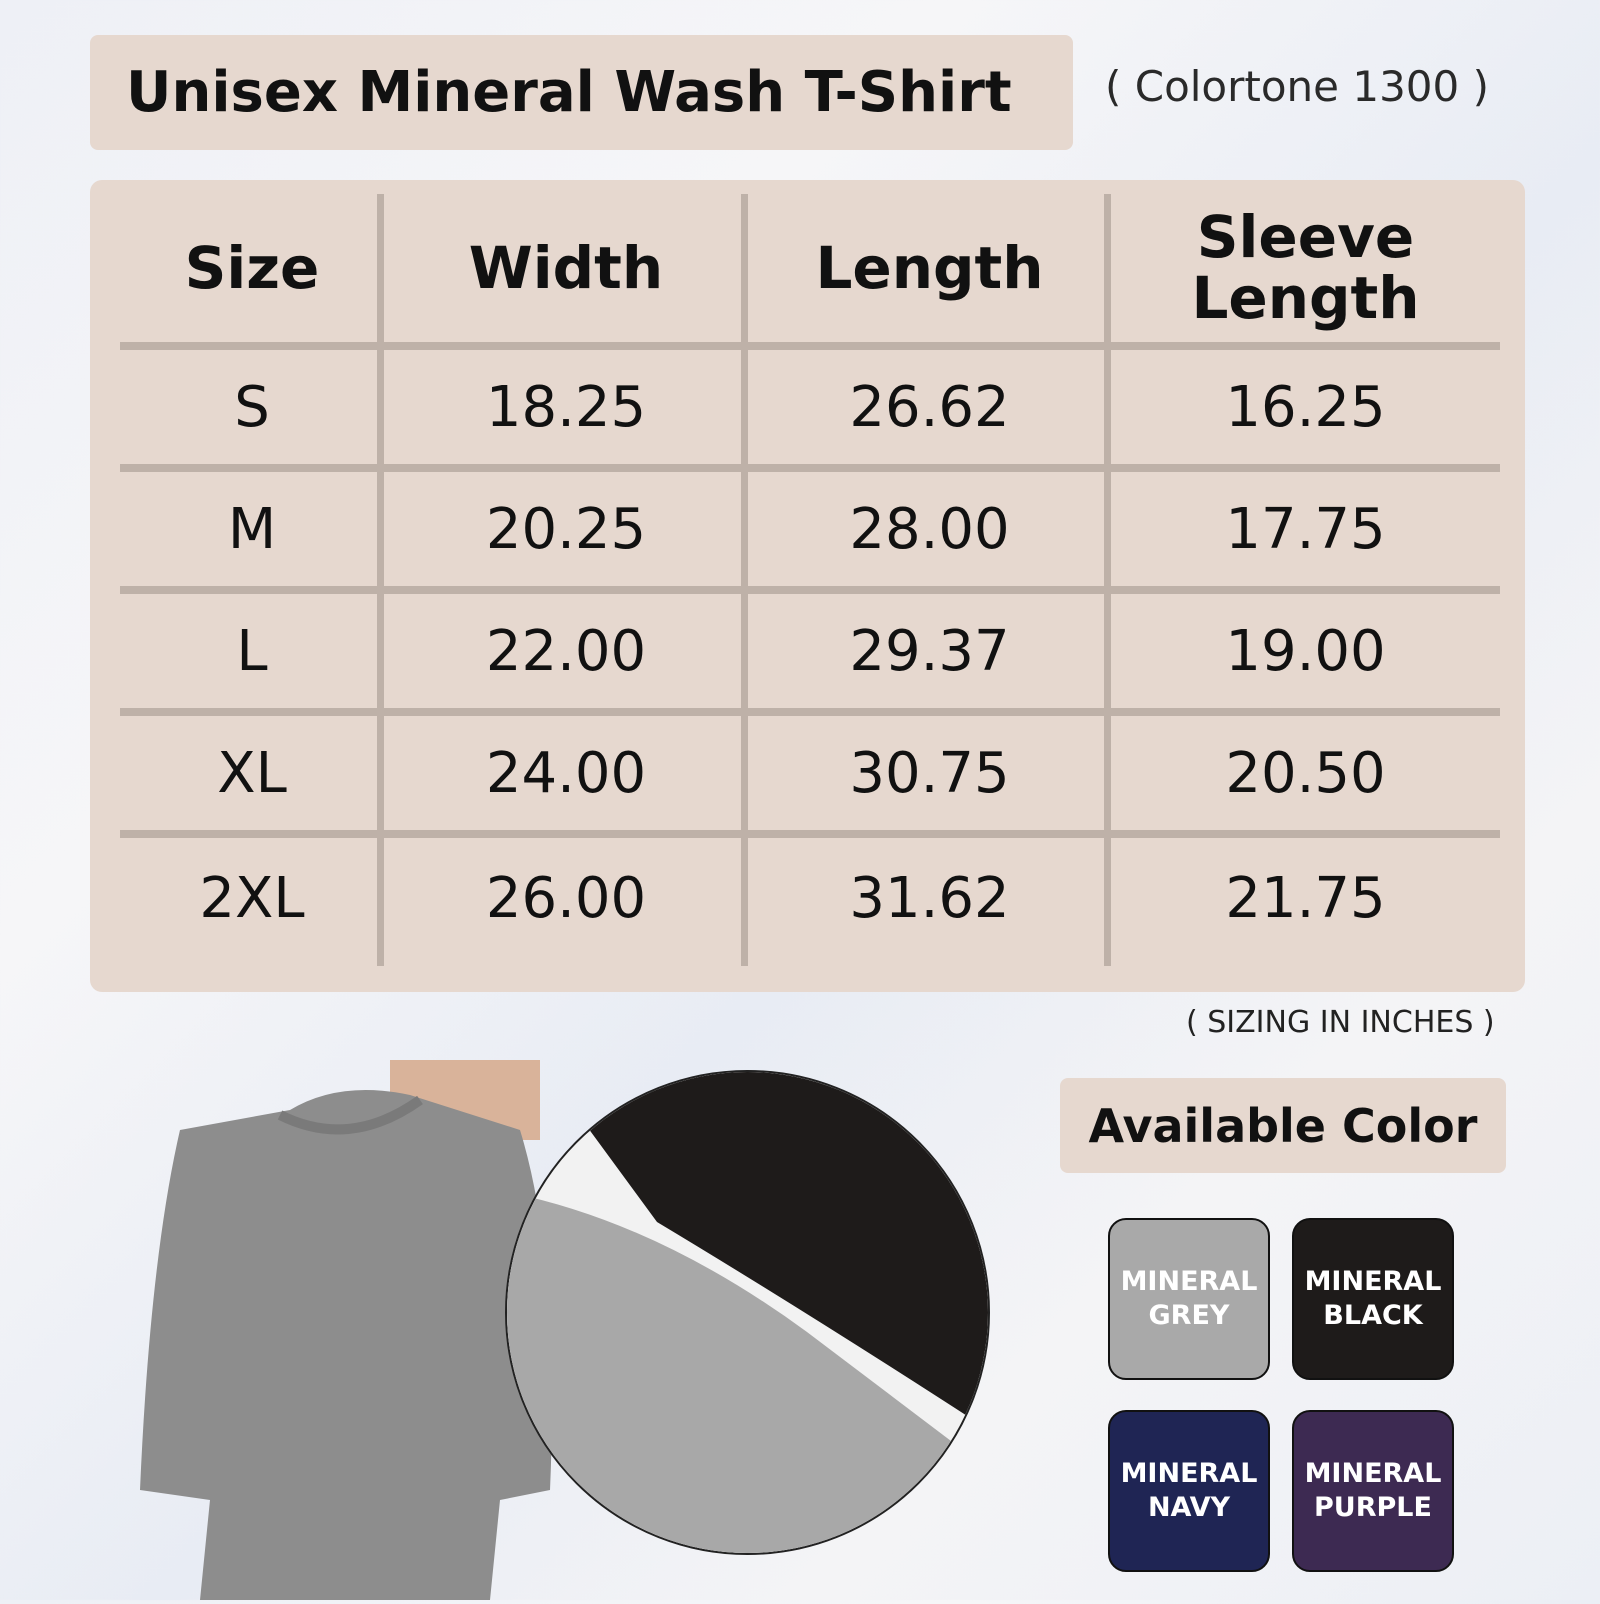 The width and height of the screenshot is (1600, 1604). Describe the element at coordinates (1283, 1125) in the screenshot. I see `available-color-heading: Available Color` at that location.